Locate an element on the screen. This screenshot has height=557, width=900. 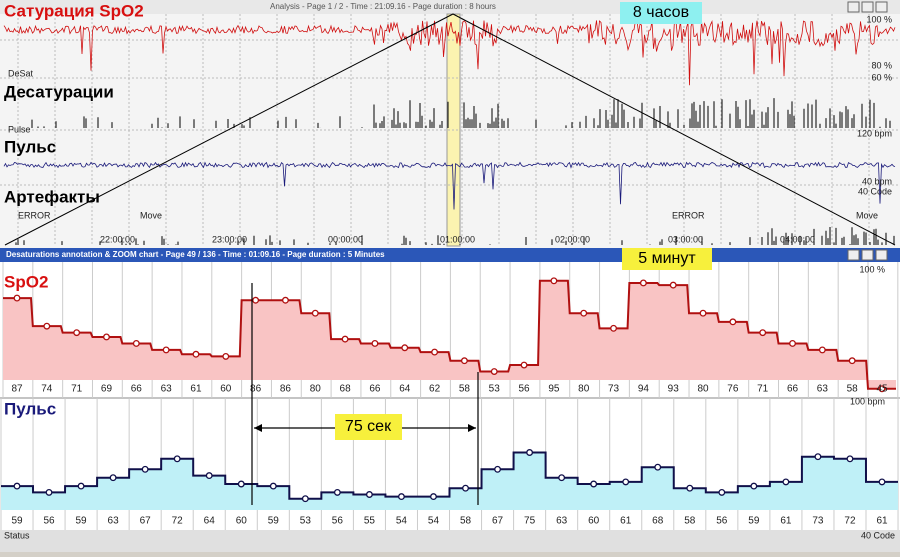
spo2-value: 62 is located at coordinates (435, 389).